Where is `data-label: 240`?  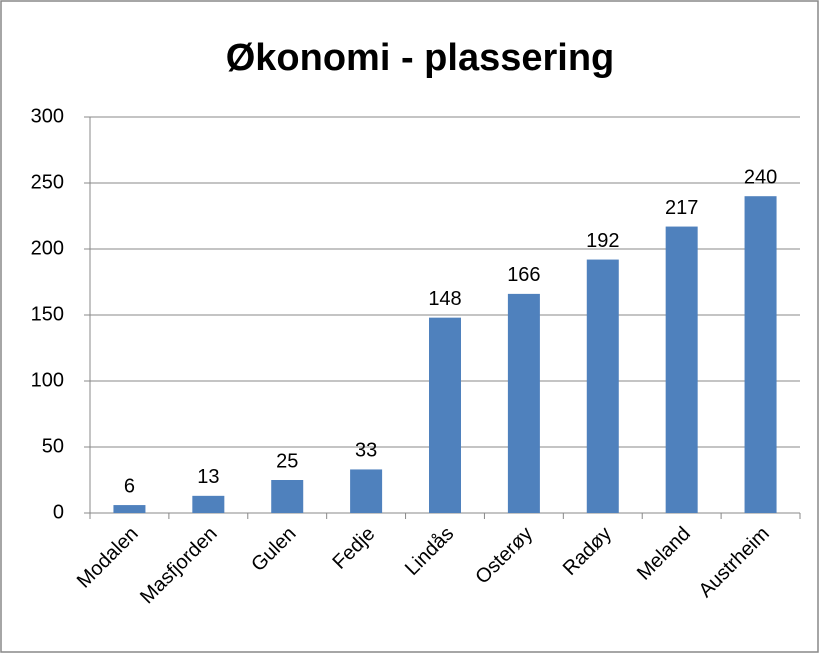 data-label: 240 is located at coordinates (760, 177).